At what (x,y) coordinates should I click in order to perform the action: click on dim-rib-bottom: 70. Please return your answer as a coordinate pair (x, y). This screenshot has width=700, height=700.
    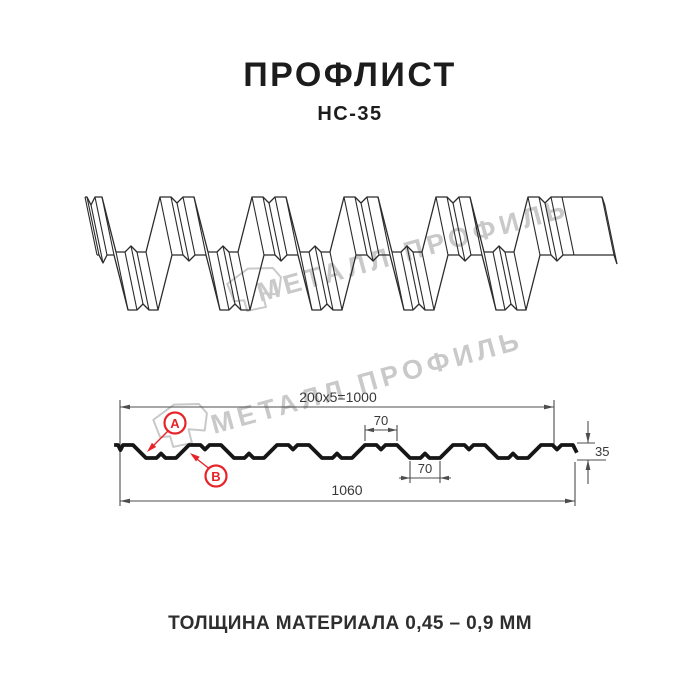
    Looking at the image, I should click on (425, 468).